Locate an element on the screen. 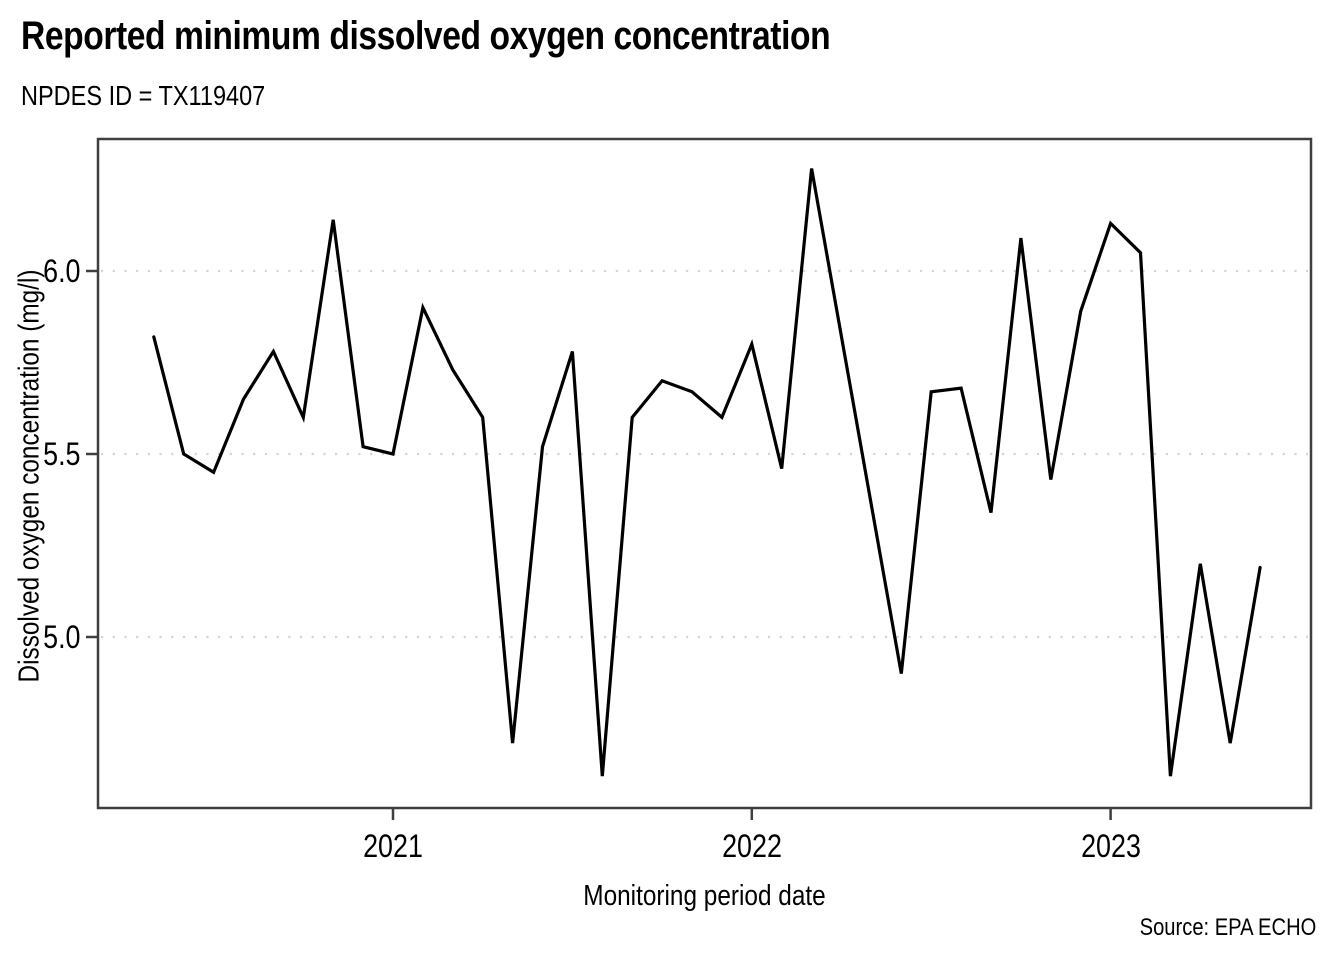 The width and height of the screenshot is (1344, 960). y-tick-label-6.0: 6.0 is located at coordinates (61, 271).